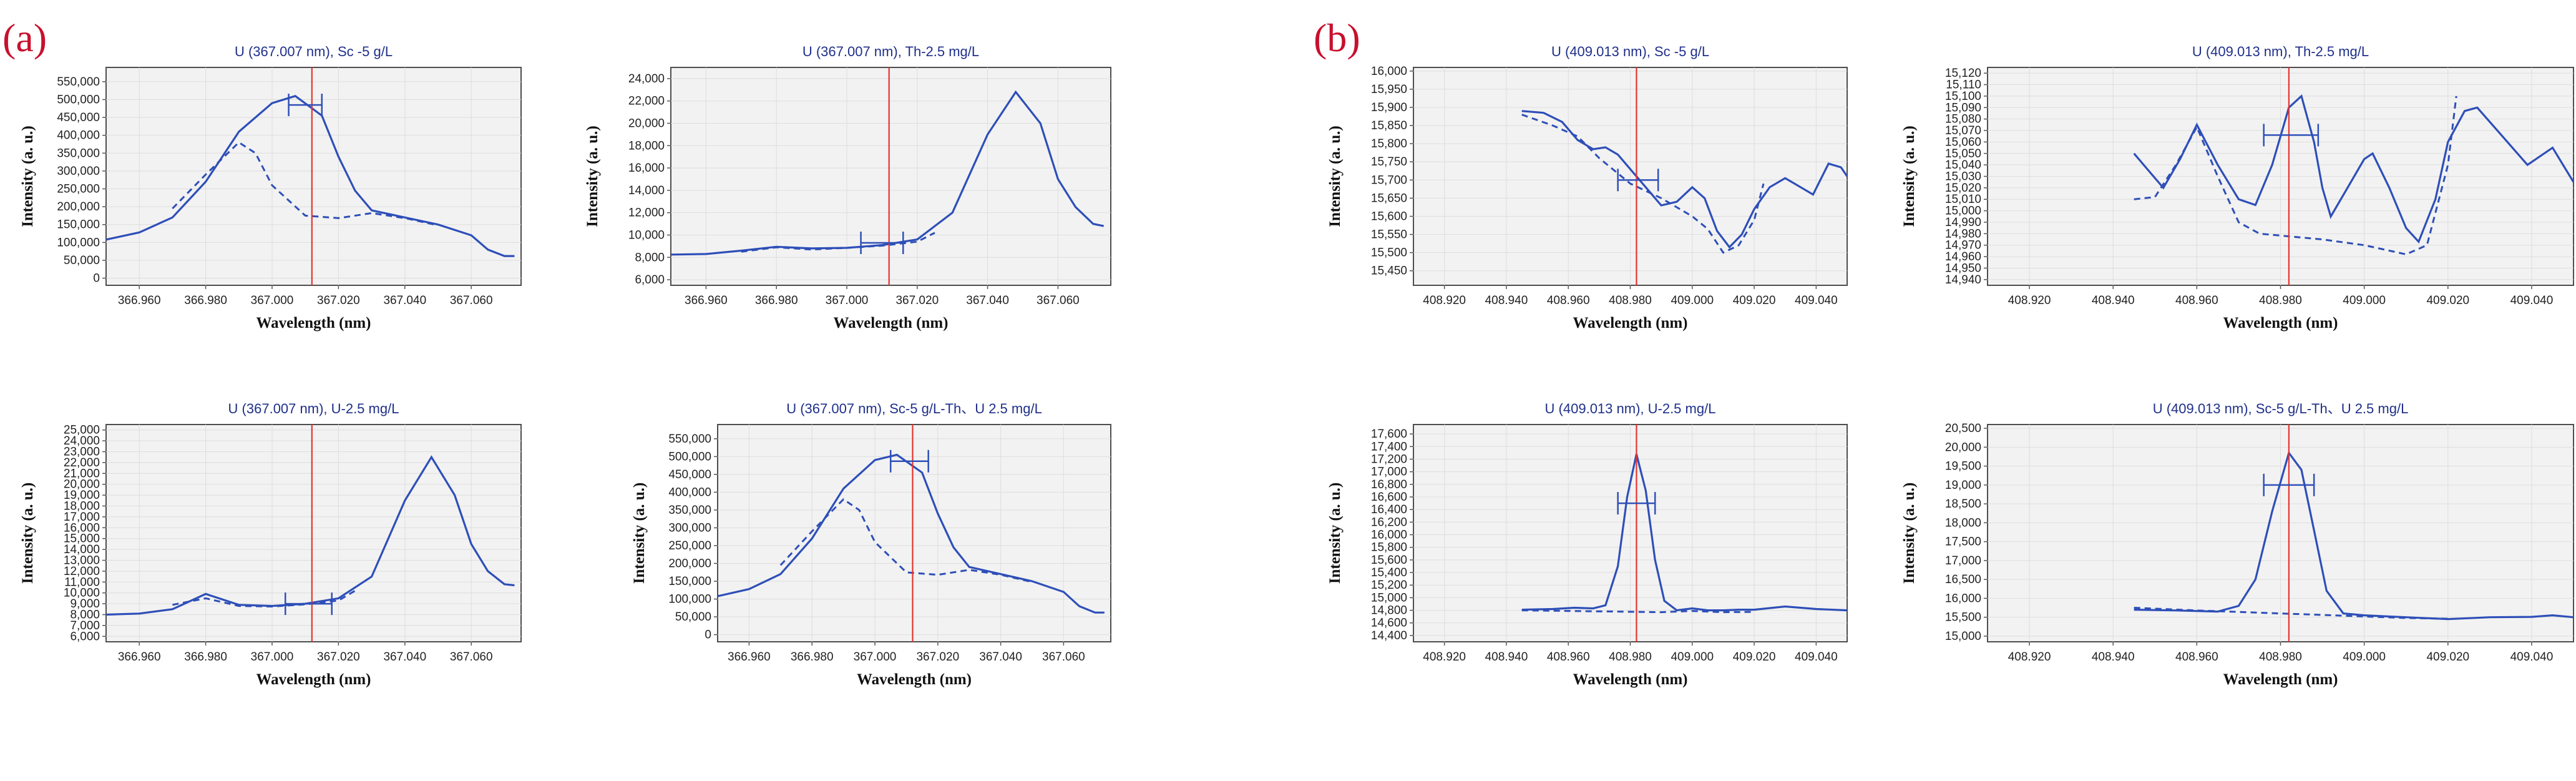 The image size is (2576, 781). I want to click on y-tick-label: 300,000, so click(78, 171).